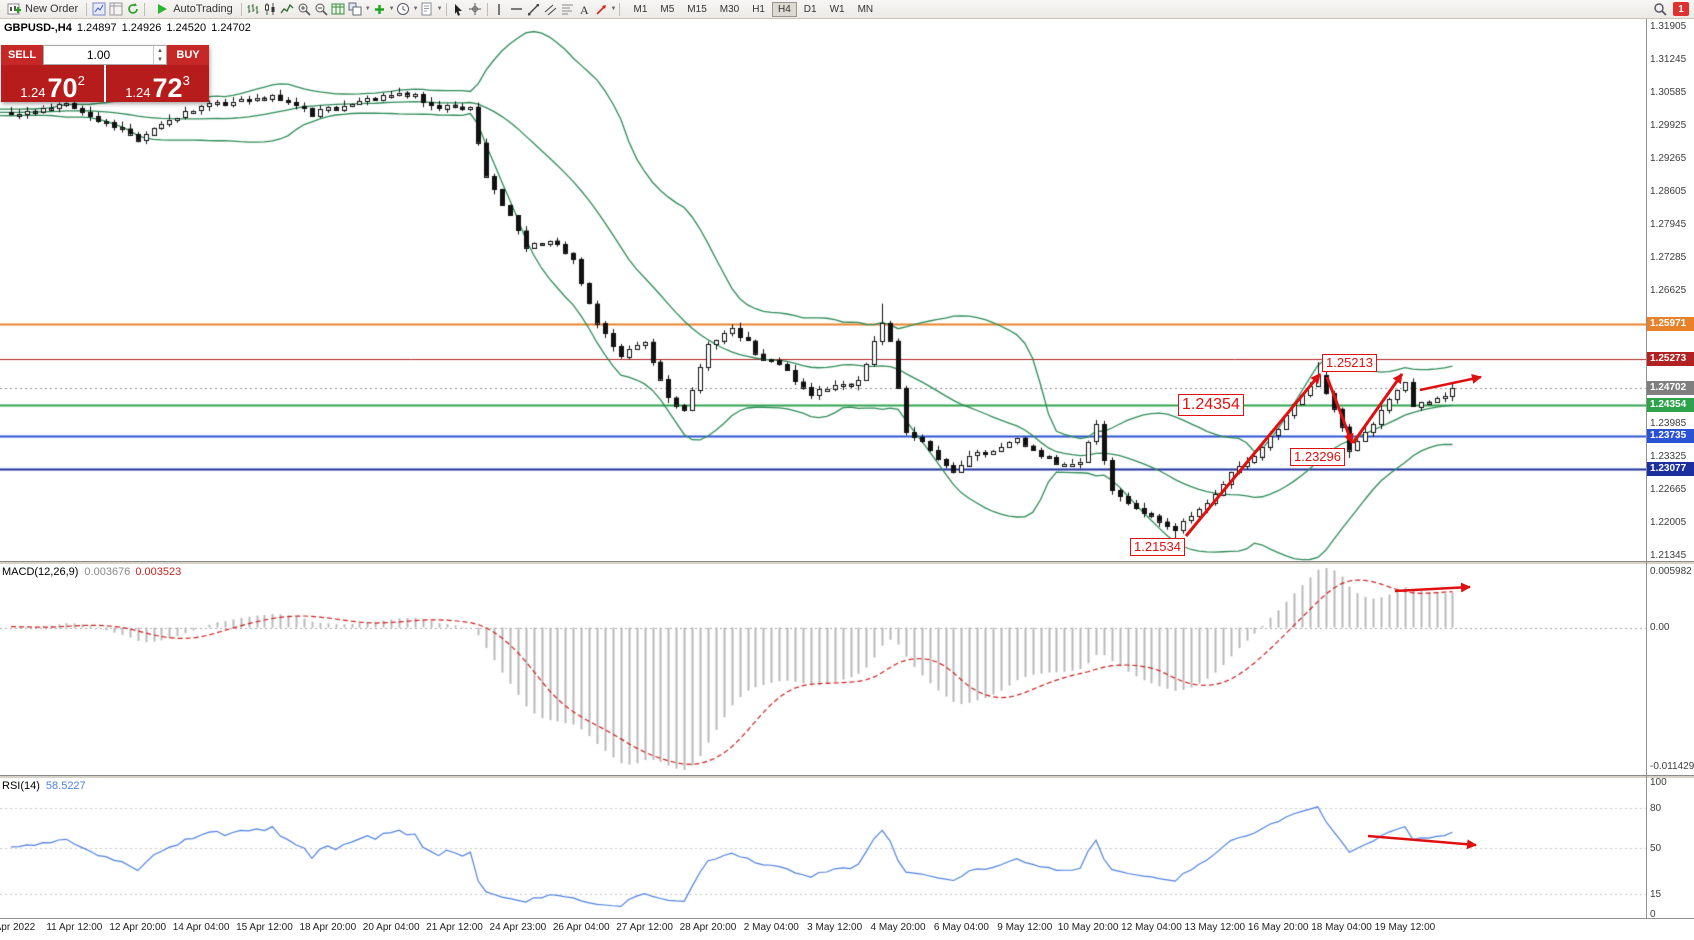  Describe the element at coordinates (91, 572) in the screenshot. I see `macd-header: MACD(12,26,9) 0.003676 0.003523` at that location.